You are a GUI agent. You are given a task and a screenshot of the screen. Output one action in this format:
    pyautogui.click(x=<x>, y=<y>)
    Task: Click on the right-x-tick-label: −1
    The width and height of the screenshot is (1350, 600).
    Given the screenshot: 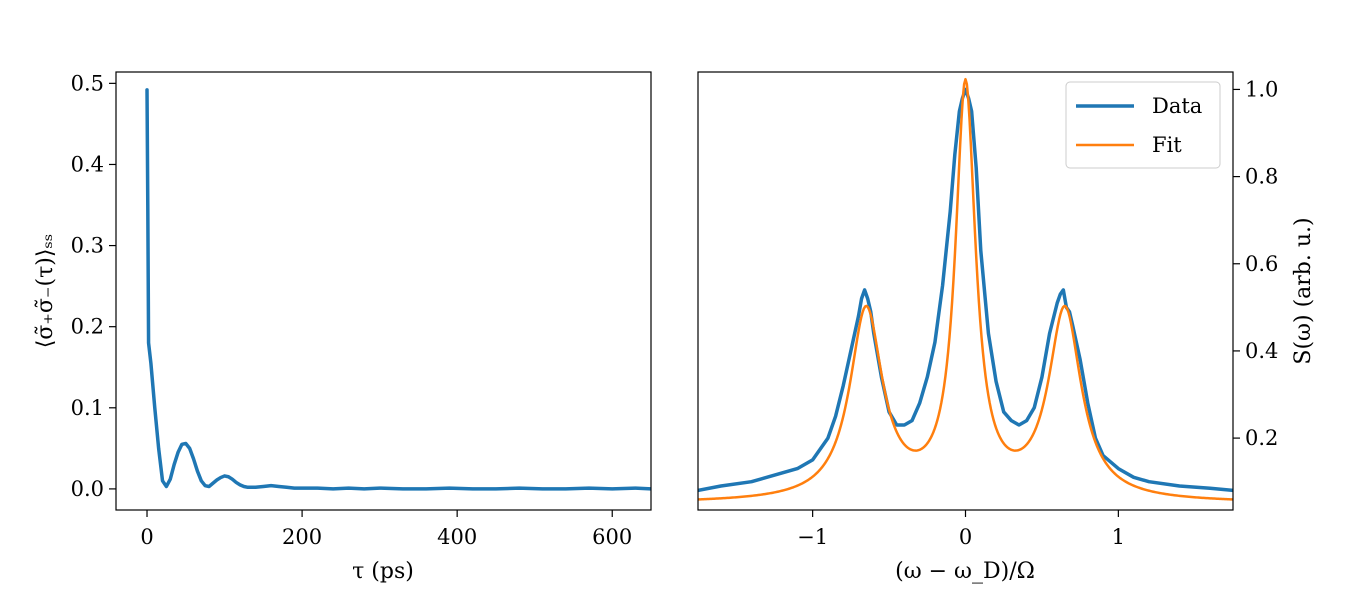 What is the action you would take?
    pyautogui.click(x=812, y=537)
    